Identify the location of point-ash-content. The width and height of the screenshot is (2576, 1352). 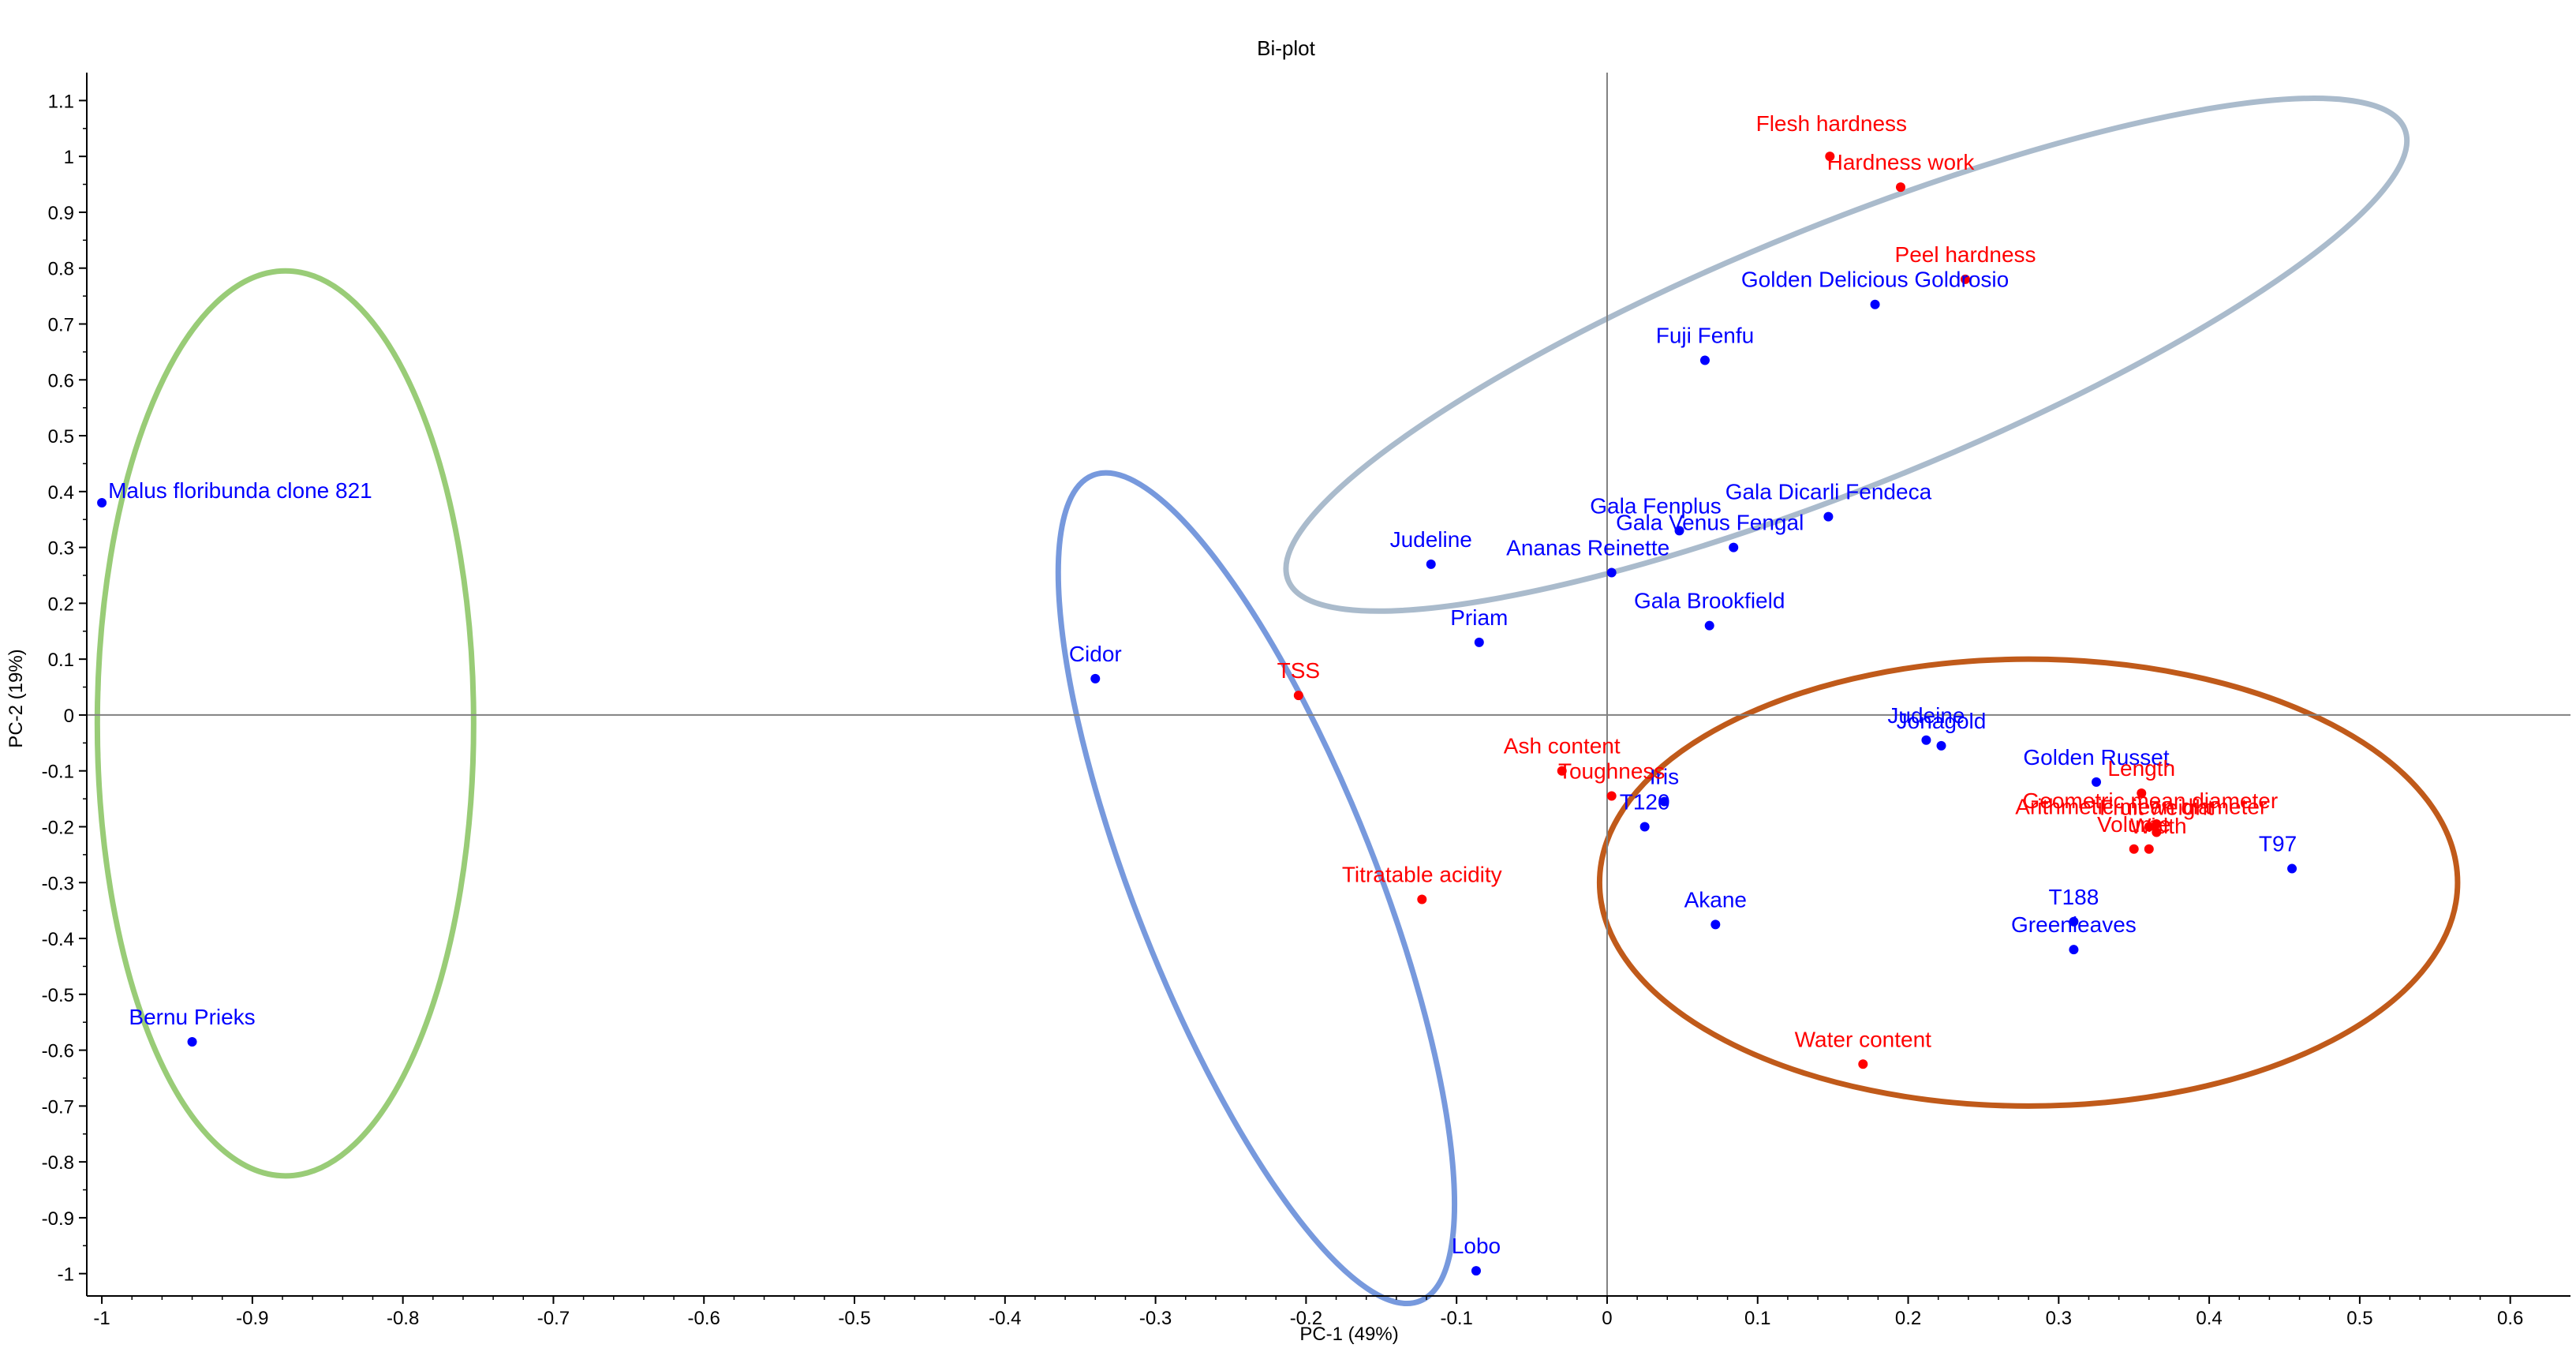
(1562, 771).